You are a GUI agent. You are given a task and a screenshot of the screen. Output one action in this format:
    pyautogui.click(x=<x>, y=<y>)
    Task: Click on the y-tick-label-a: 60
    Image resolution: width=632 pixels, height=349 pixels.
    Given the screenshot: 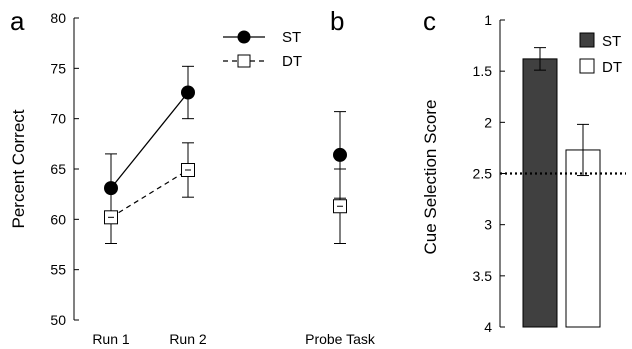 What is the action you would take?
    pyautogui.click(x=58, y=219)
    